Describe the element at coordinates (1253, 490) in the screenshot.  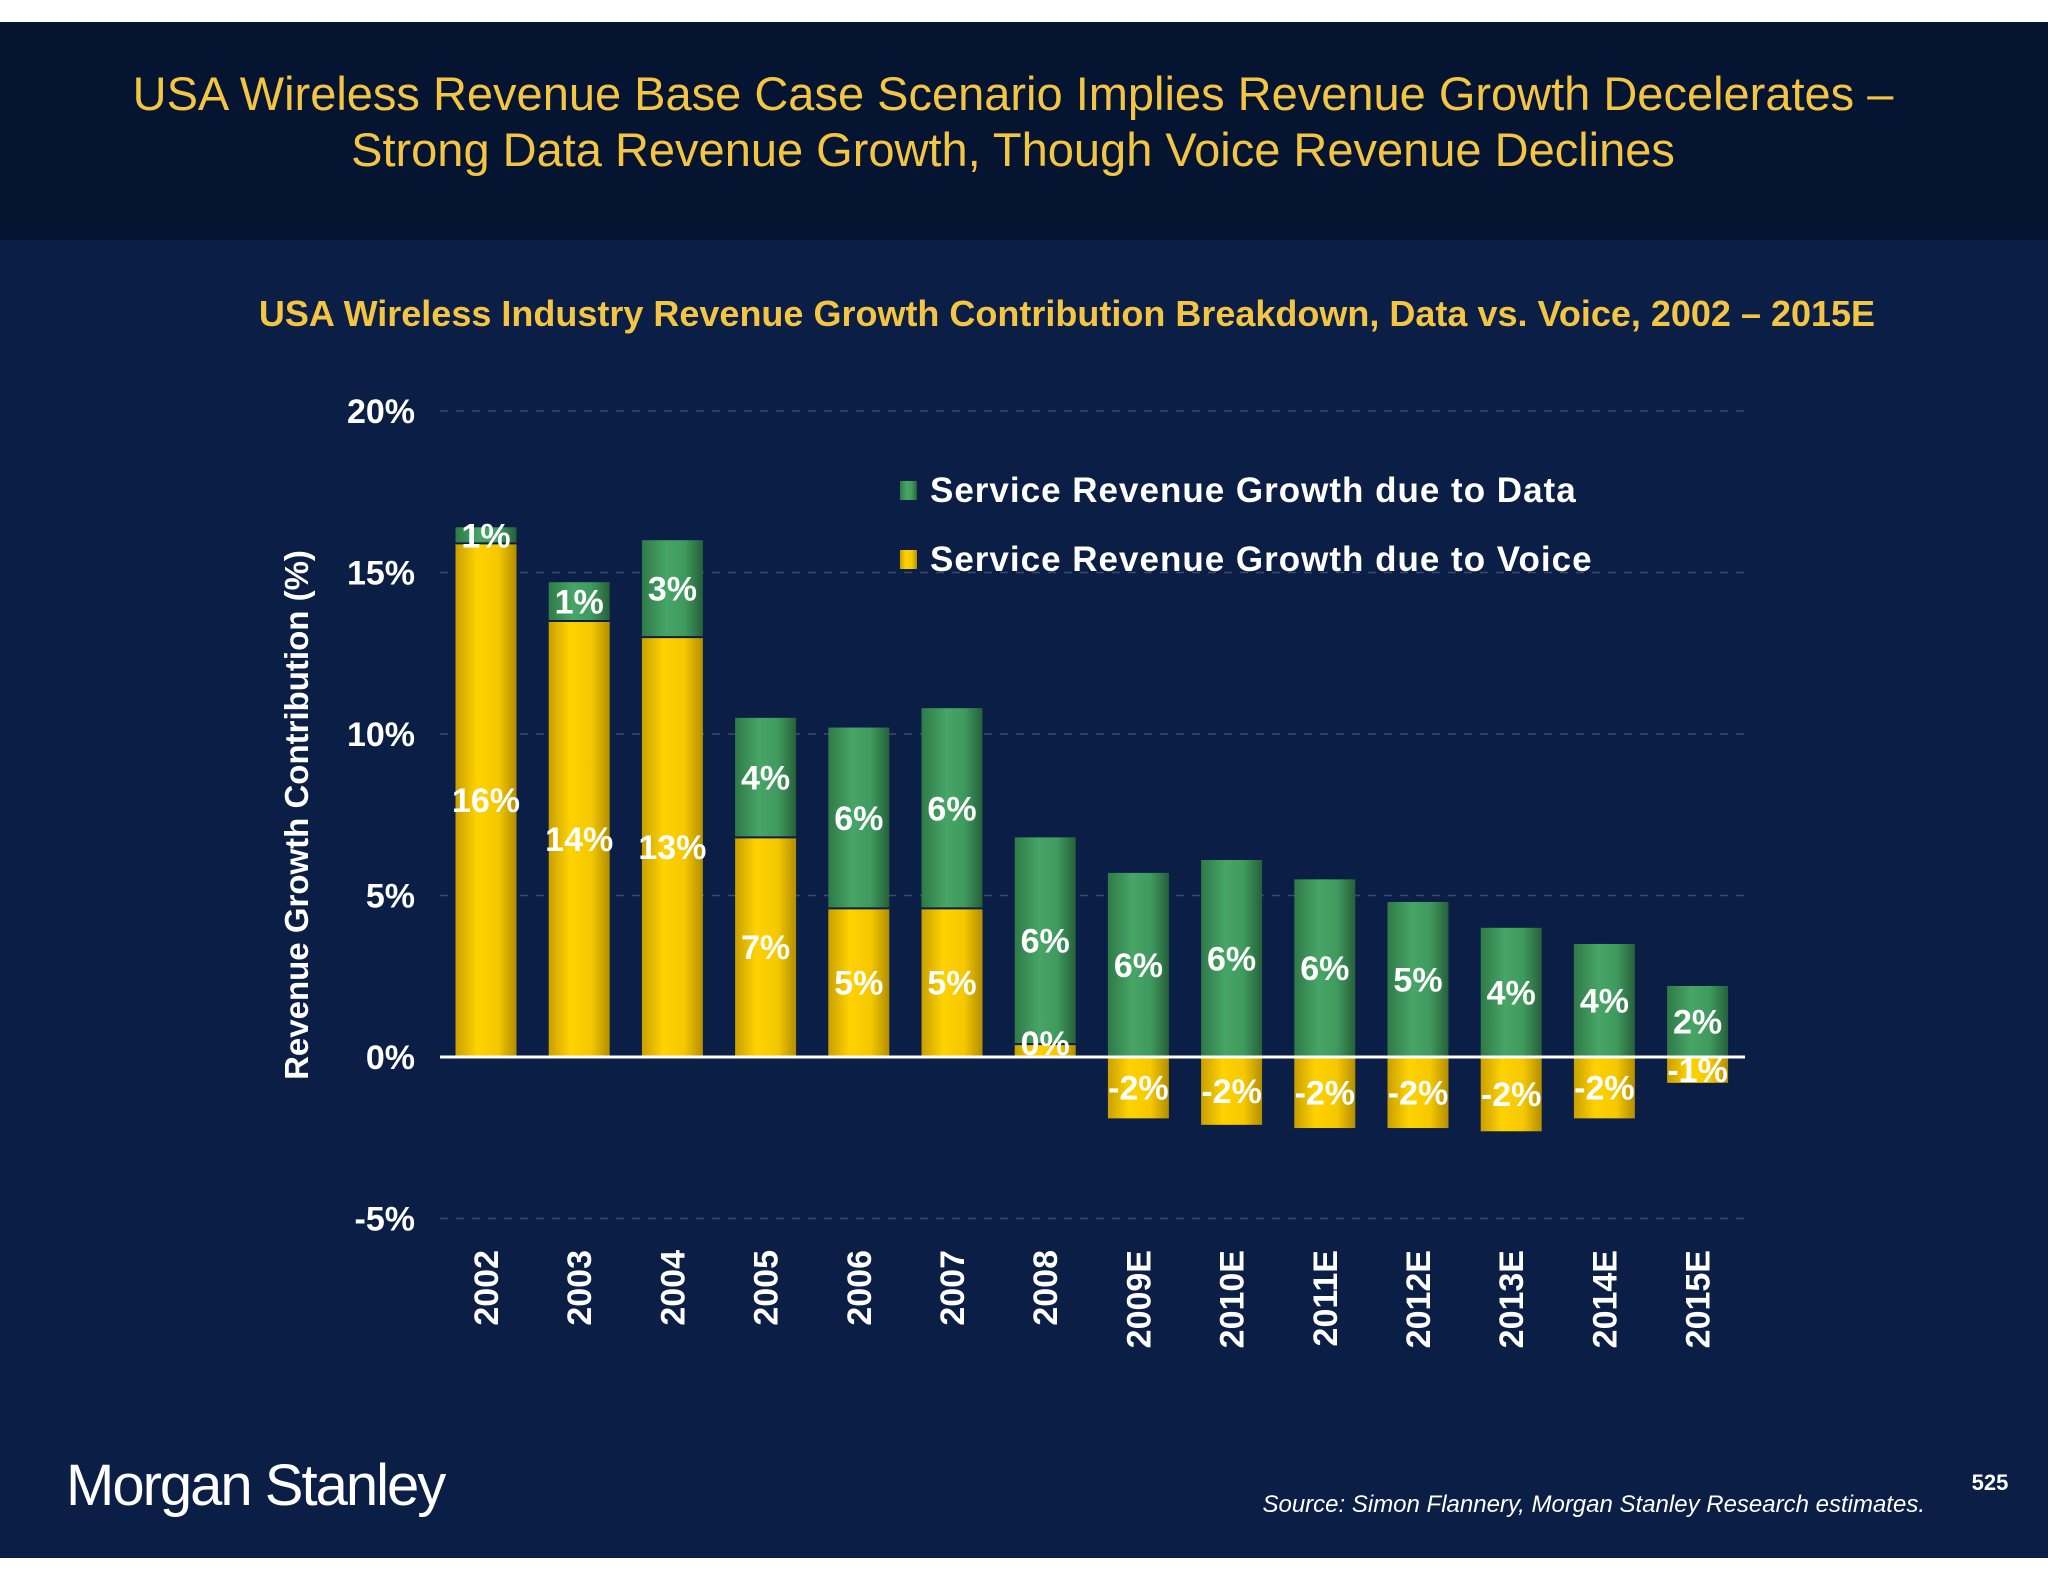
I see `legend-label-data: Service Revenue Growth due to Data` at that location.